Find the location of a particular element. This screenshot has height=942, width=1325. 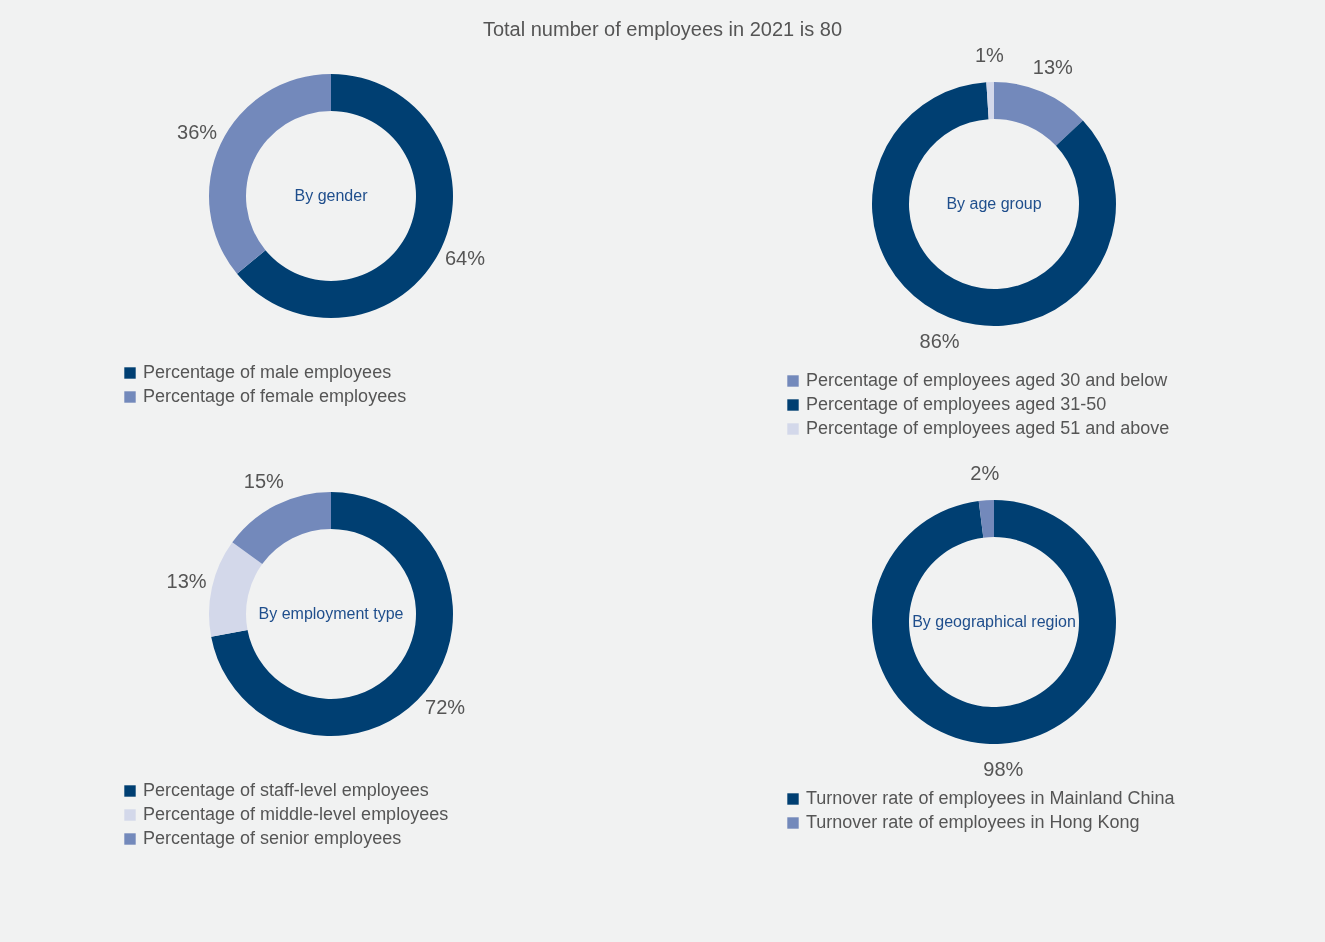

data-label: 98% is located at coordinates (1003, 768).